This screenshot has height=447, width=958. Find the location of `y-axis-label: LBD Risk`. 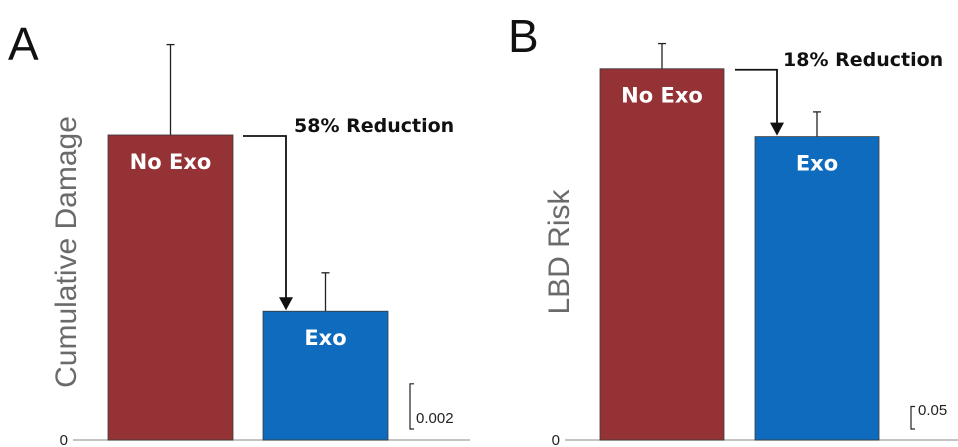

y-axis-label: LBD Risk is located at coordinates (559, 251).